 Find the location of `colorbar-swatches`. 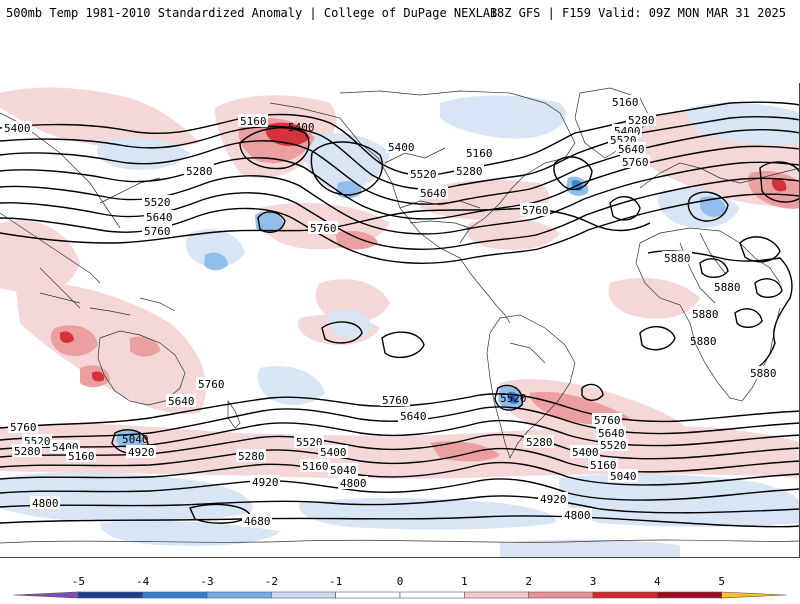

colorbar-swatches is located at coordinates (400, 595).